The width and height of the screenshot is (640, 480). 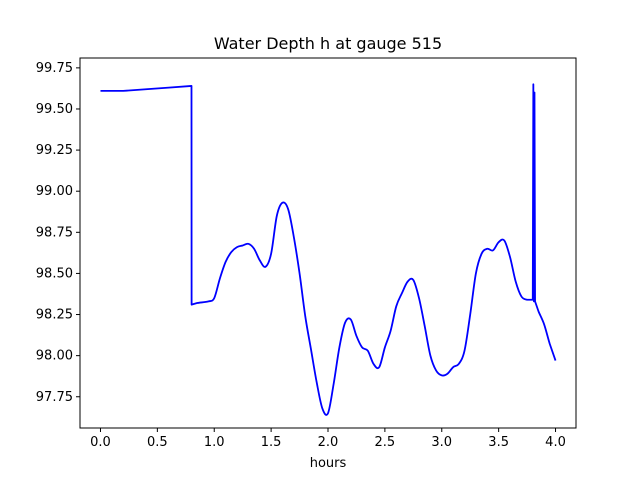 I want to click on y-tick-label: 99.00, so click(x=54, y=191).